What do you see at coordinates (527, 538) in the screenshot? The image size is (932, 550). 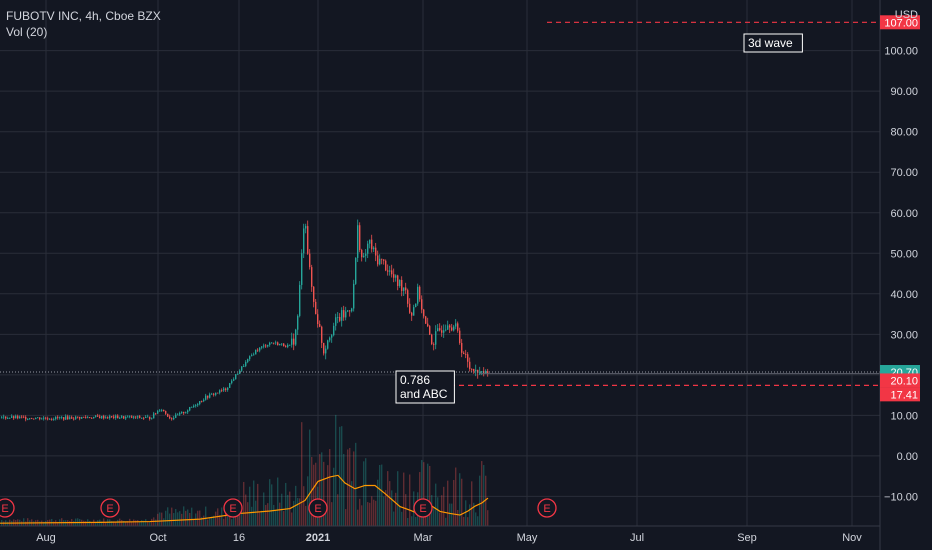 I see `x-tick-label: May` at bounding box center [527, 538].